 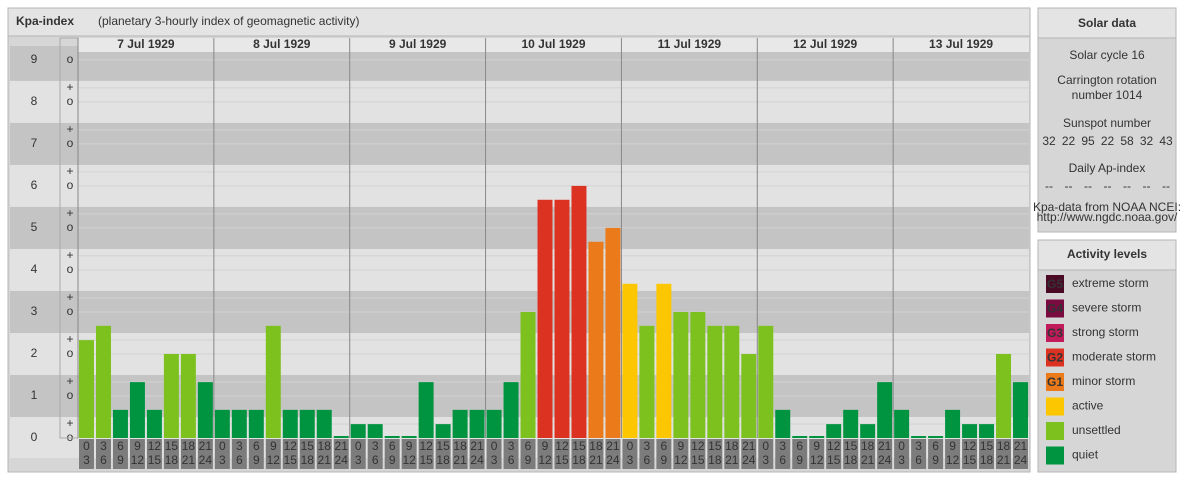 What do you see at coordinates (206, 460) in the screenshot?
I see `x-tick-label: 24` at bounding box center [206, 460].